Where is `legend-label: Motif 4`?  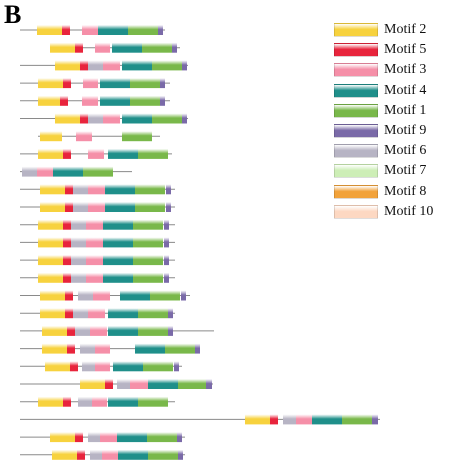 legend-label: Motif 4 is located at coordinates (405, 90).